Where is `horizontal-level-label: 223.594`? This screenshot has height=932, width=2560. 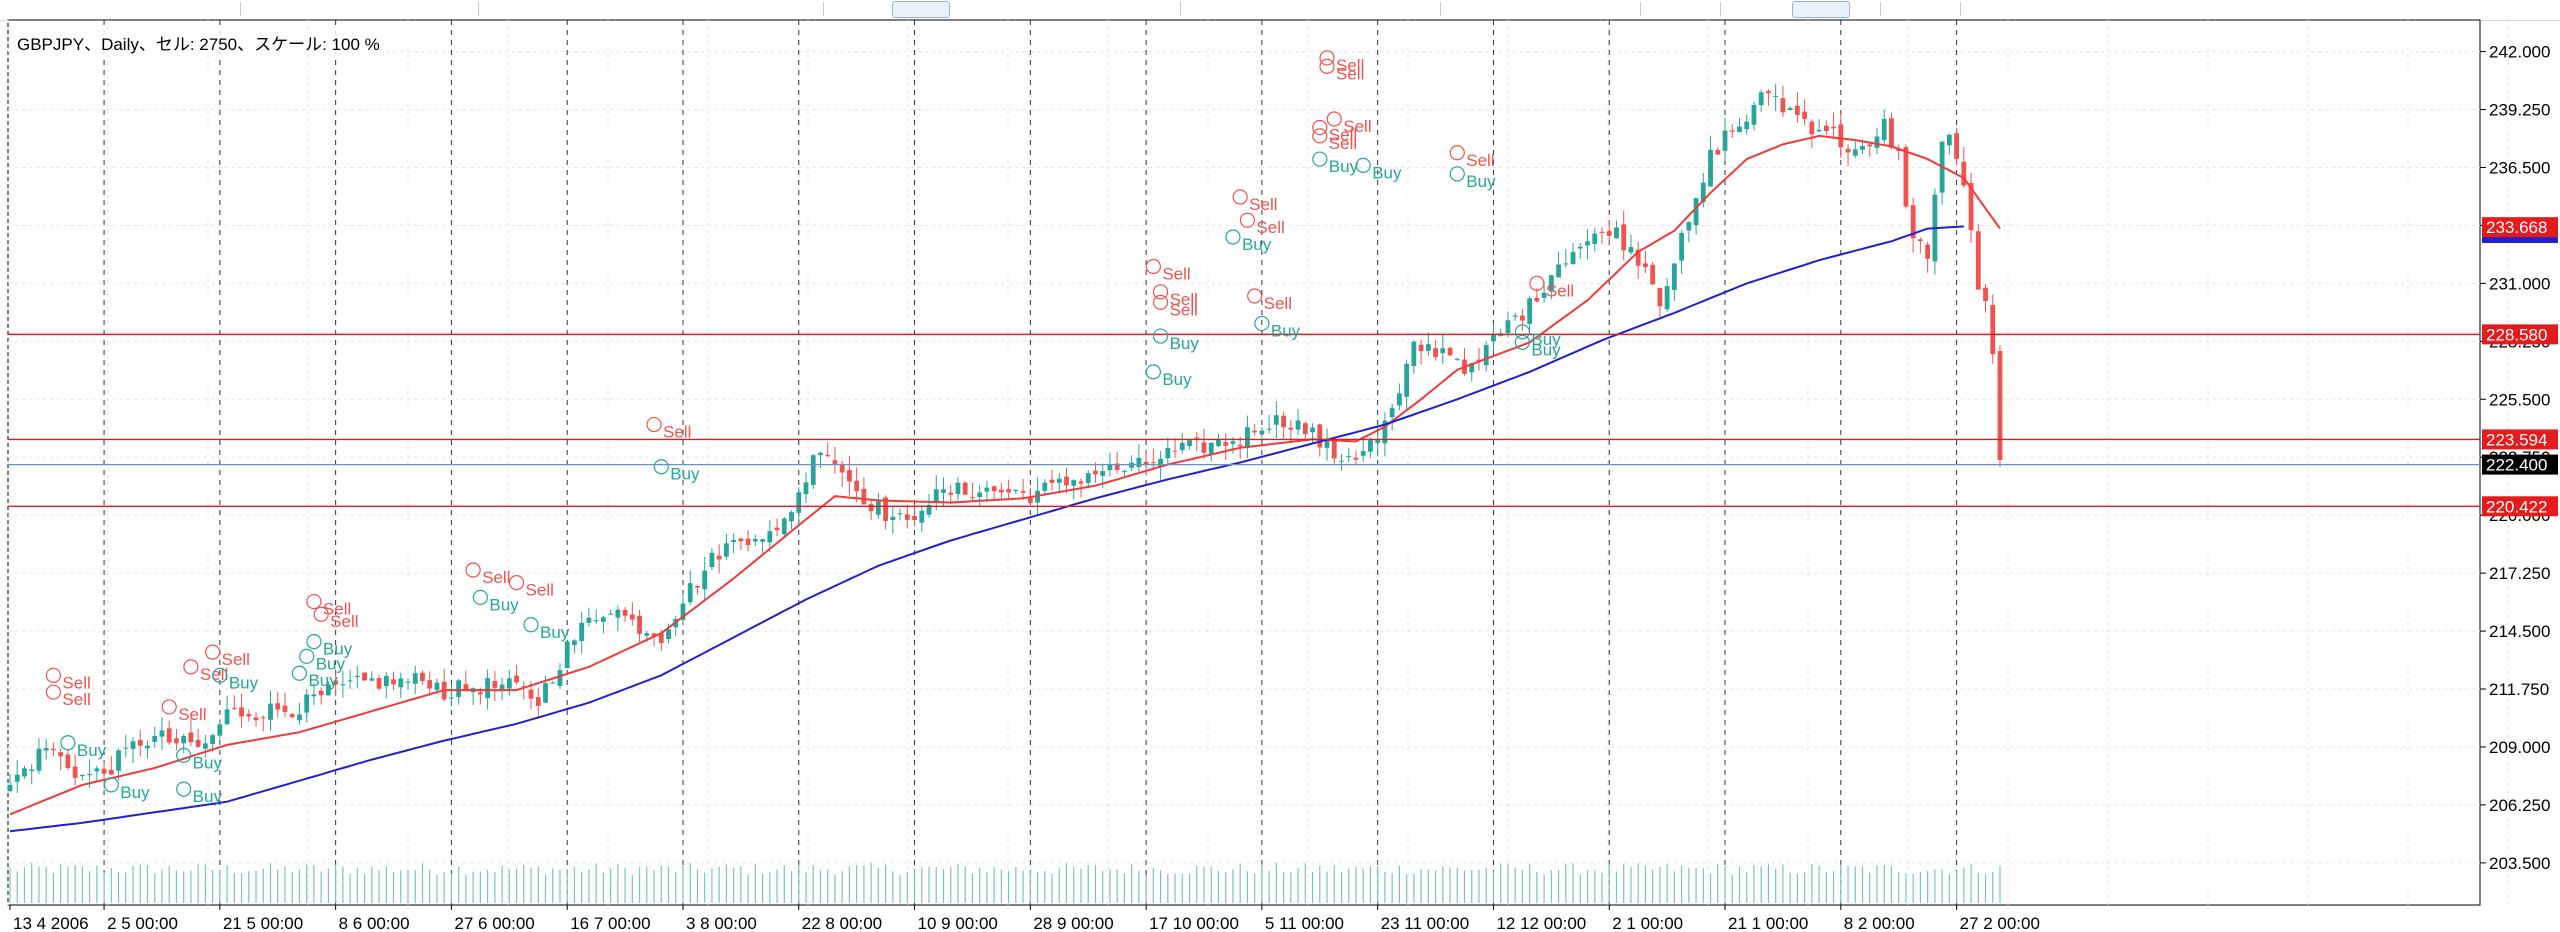 horizontal-level-label: 223.594 is located at coordinates (2516, 439).